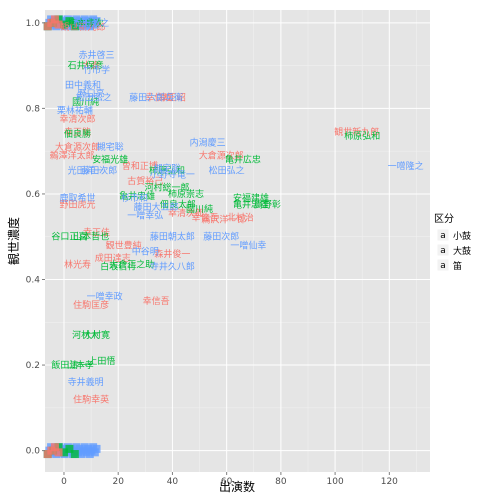  What do you see at coordinates (64, 482) in the screenshot?
I see `x-tick-label: 0` at bounding box center [64, 482].